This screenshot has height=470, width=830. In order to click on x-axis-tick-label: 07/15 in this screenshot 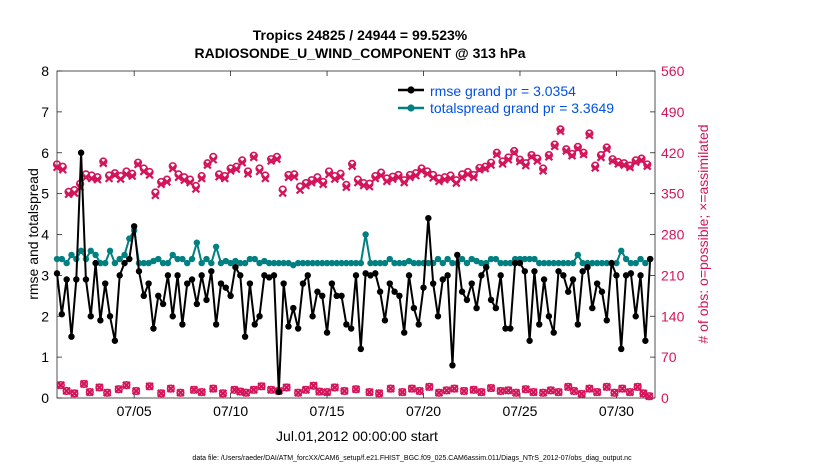, I will do `click(327, 411)`.